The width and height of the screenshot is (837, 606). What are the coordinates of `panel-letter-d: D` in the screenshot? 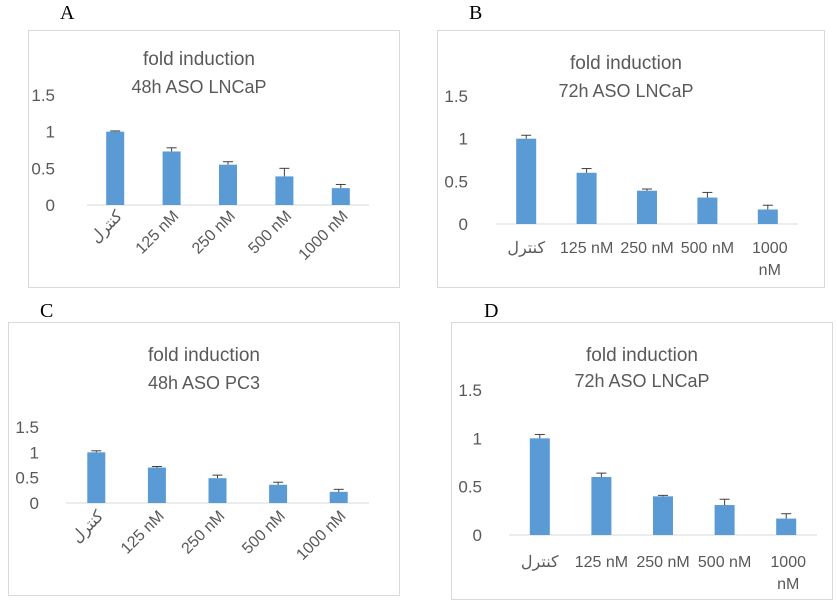 It's located at (491, 311).